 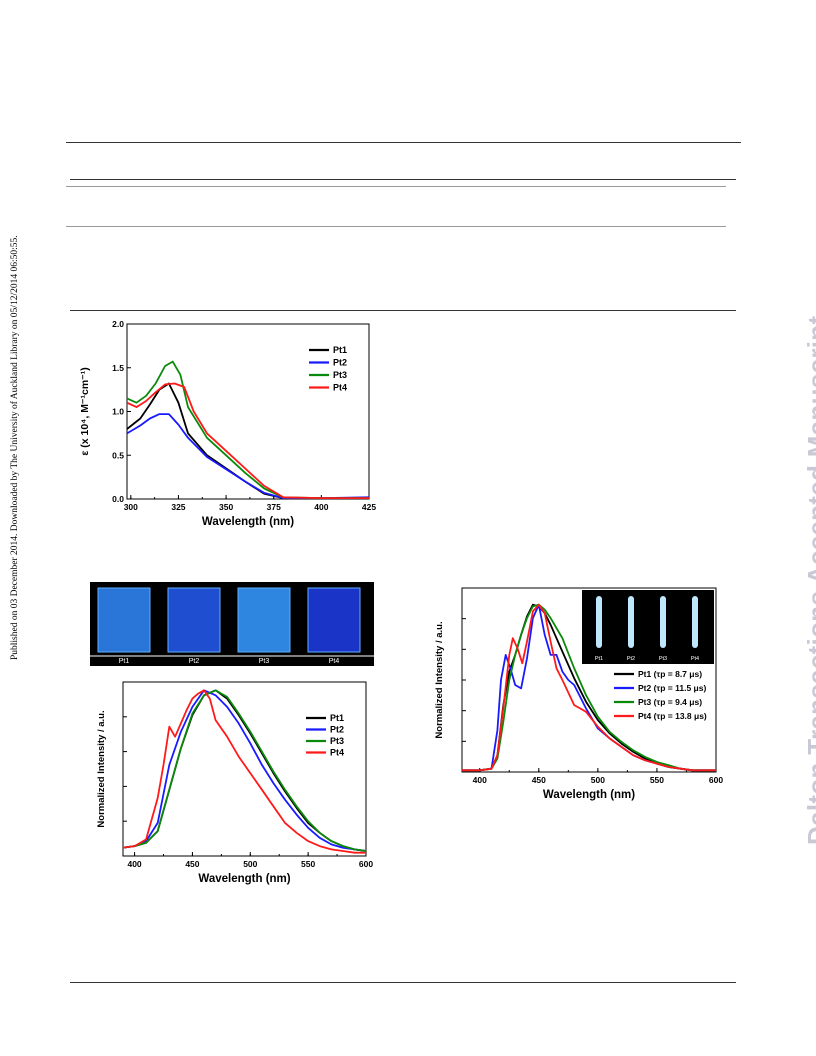 What do you see at coordinates (663, 659) in the screenshot?
I see `tube-label: Pt3` at bounding box center [663, 659].